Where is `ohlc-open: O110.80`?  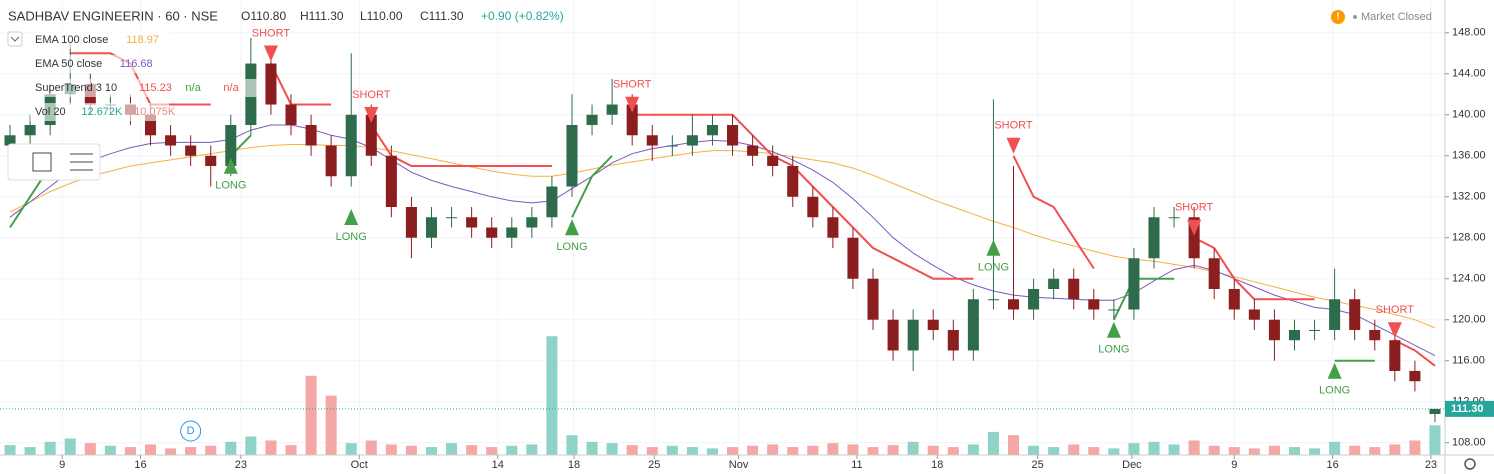 ohlc-open: O110.80 is located at coordinates (263, 16).